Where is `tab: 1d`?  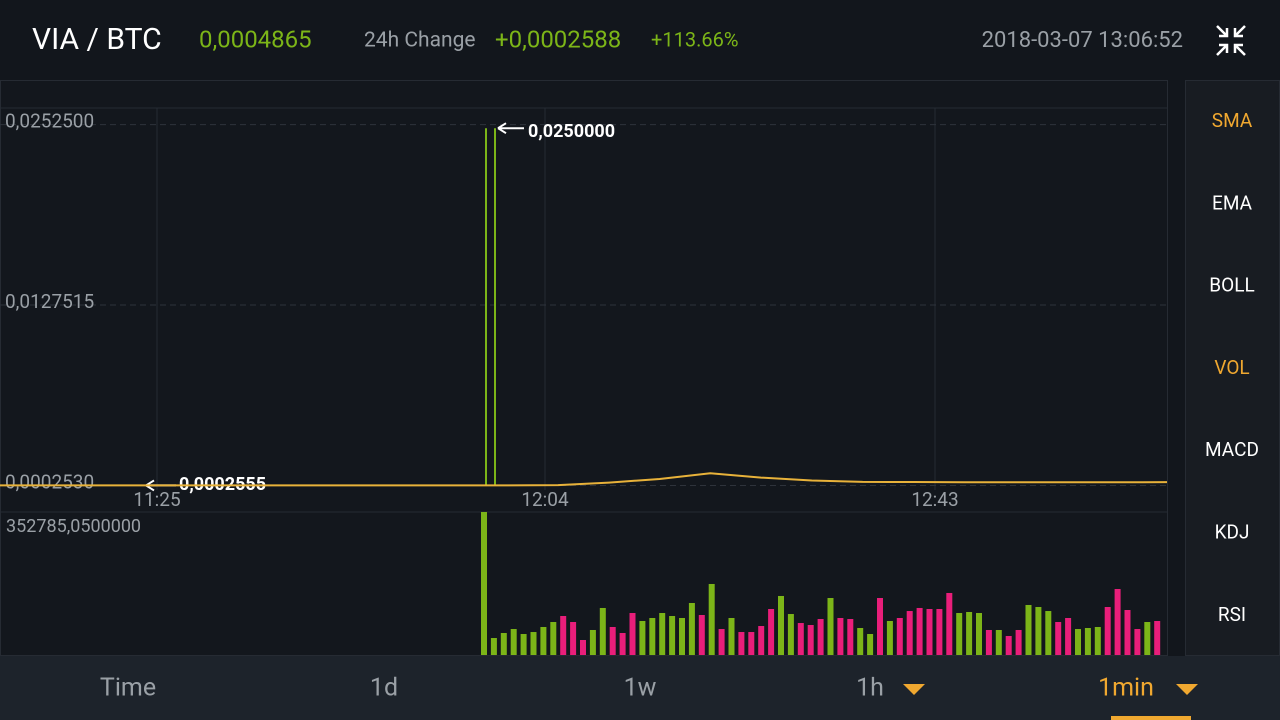
tab: 1d is located at coordinates (384, 688).